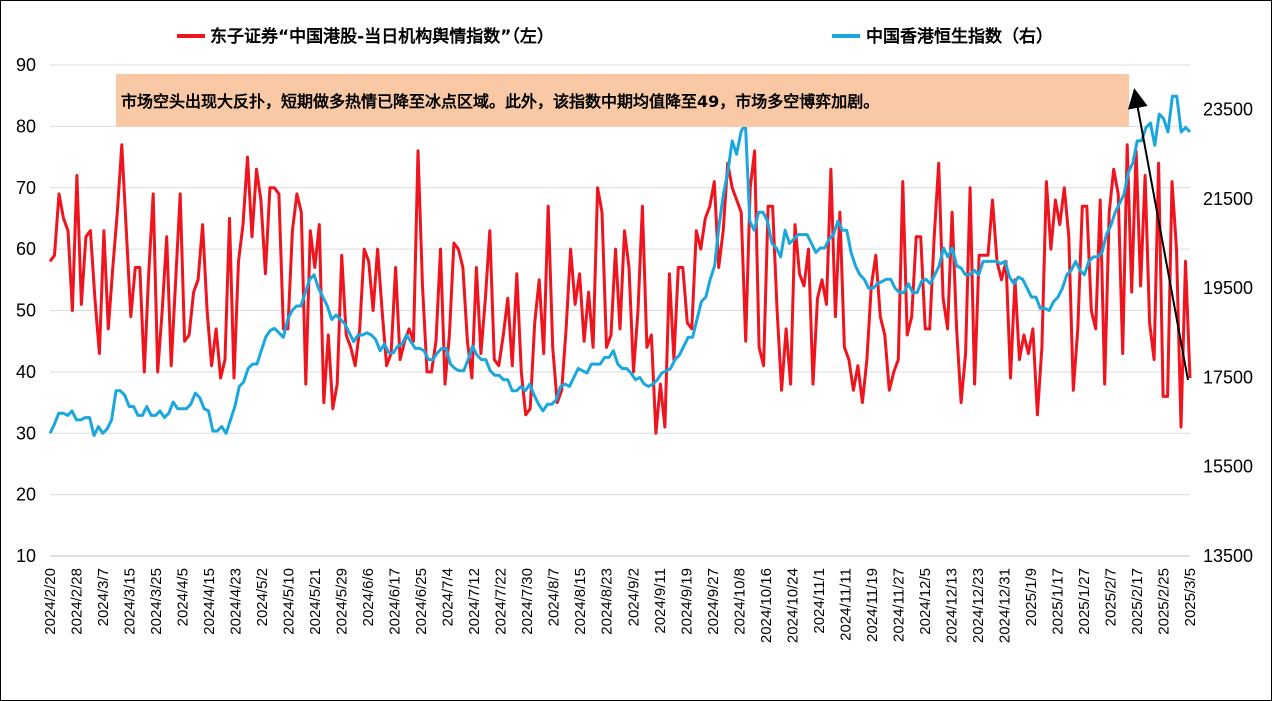 This screenshot has height=701, width=1272. Describe the element at coordinates (872, 605) in the screenshot. I see `x-tick-label: 2024/11/19` at that location.